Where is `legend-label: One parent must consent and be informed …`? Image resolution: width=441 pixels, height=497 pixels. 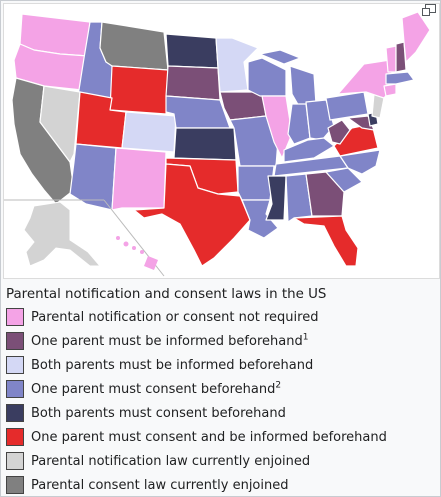 legend-label: One parent must consent and be informed … is located at coordinates (209, 437).